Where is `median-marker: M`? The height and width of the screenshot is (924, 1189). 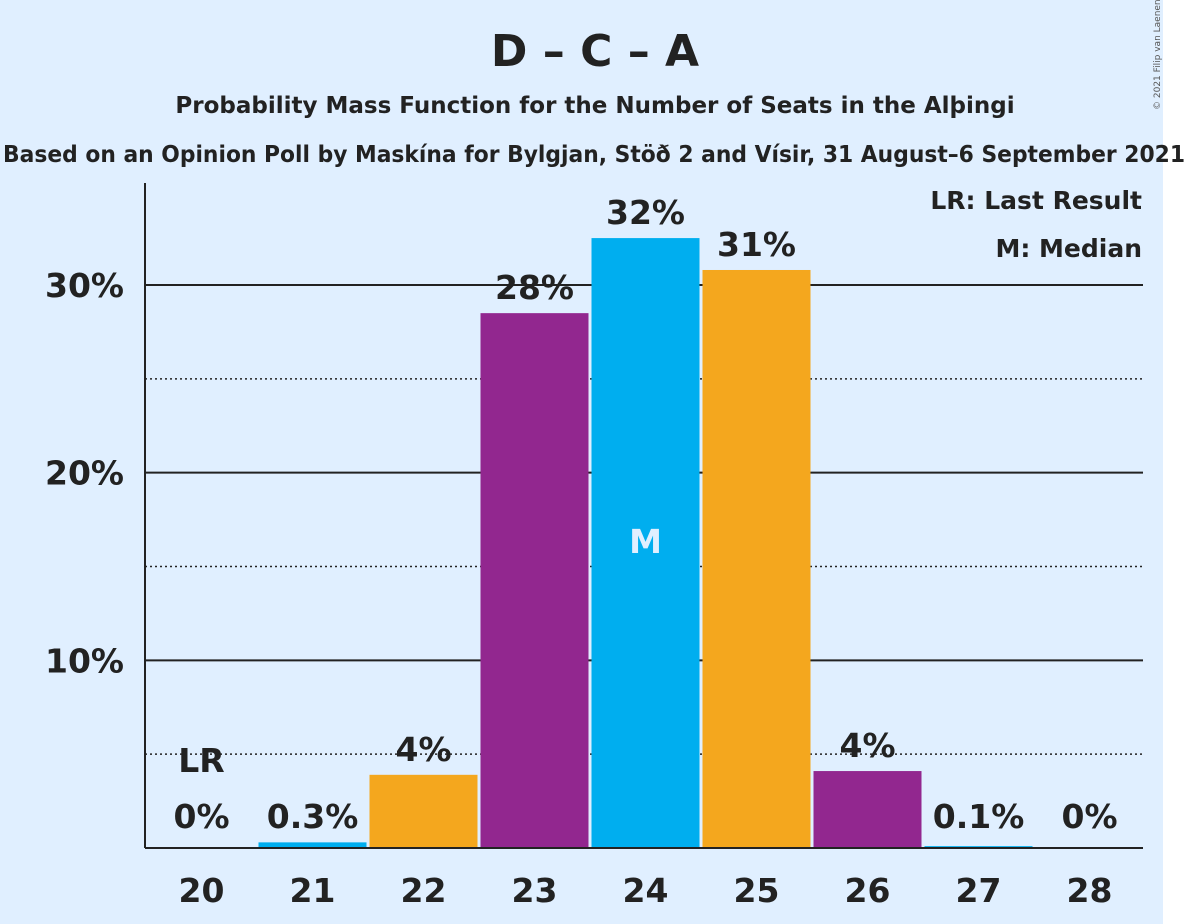 median-marker: M is located at coordinates (645, 541).